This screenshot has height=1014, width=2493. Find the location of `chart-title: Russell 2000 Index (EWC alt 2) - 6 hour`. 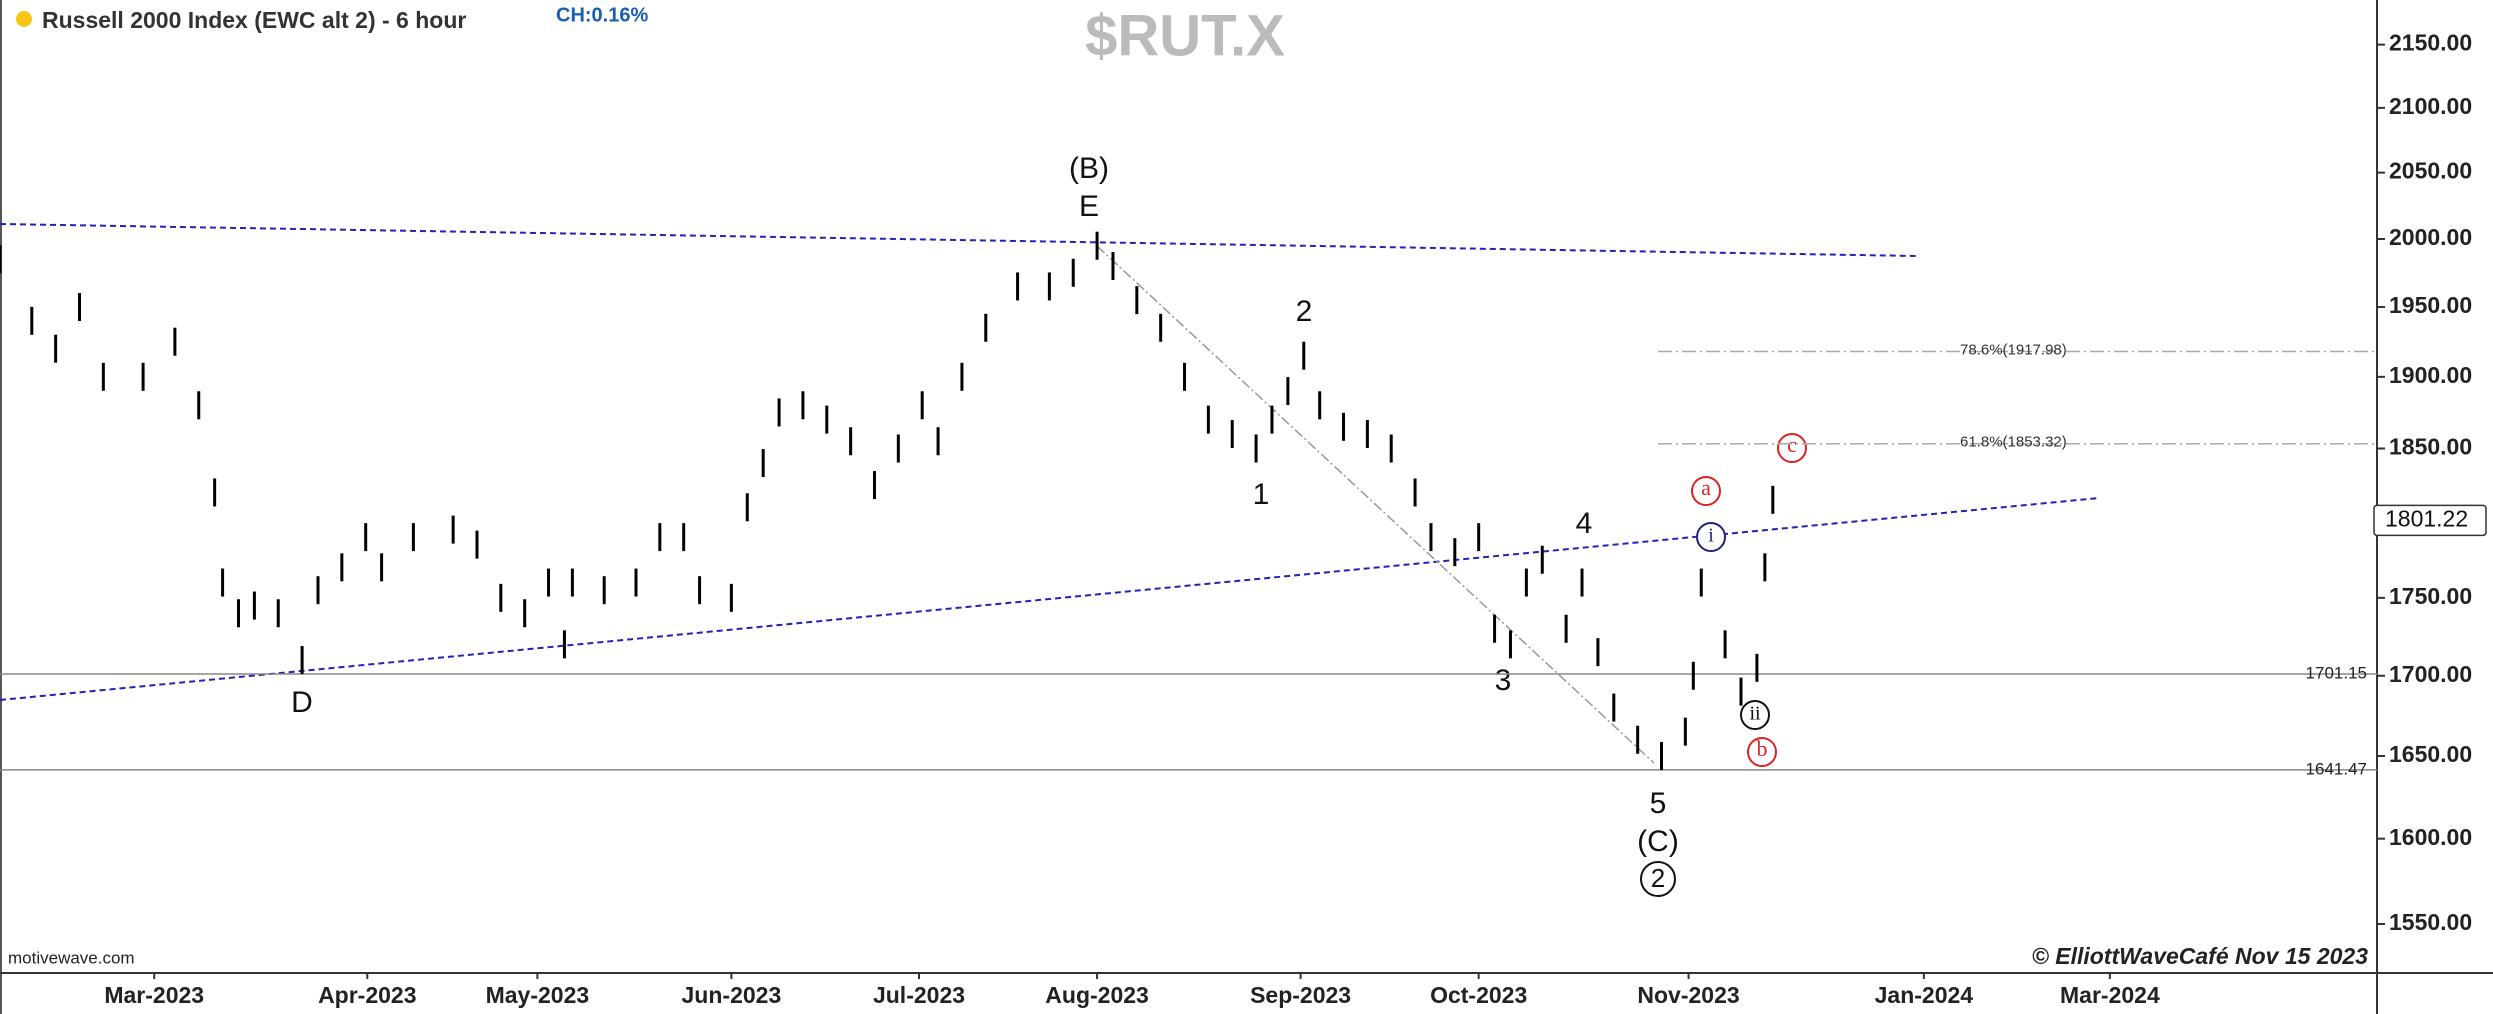

chart-title: Russell 2000 Index (EWC alt 2) - 6 hour is located at coordinates (254, 20).